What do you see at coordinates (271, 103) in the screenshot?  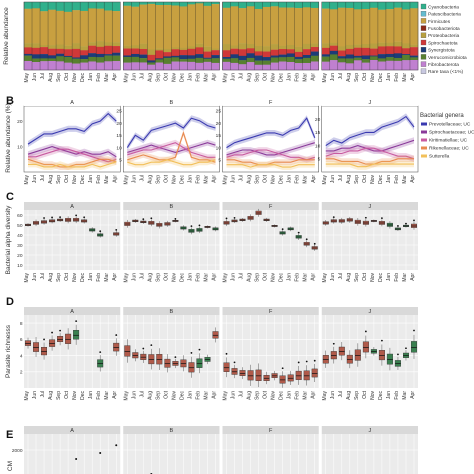 I see `facet-label: F` at bounding box center [271, 103].